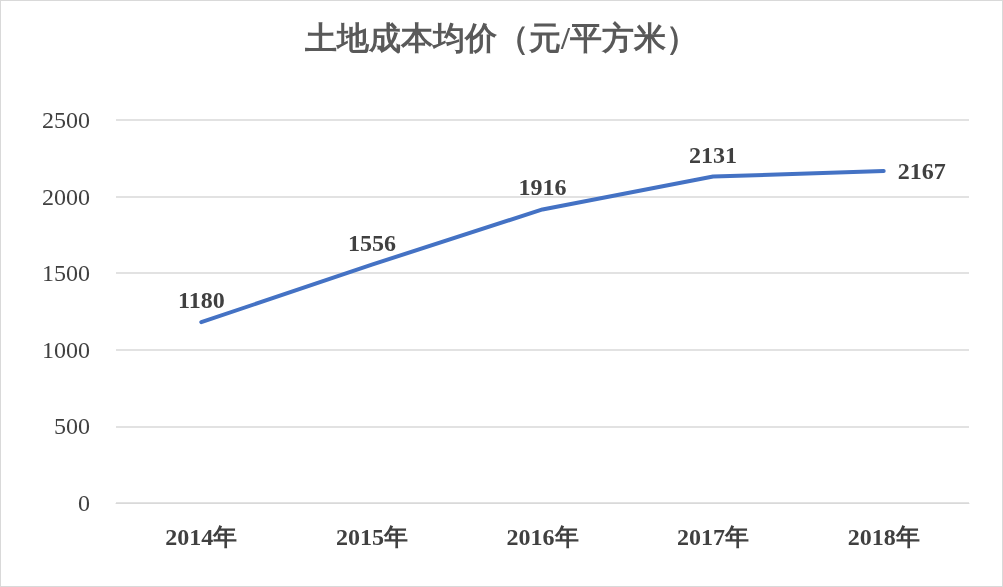  Describe the element at coordinates (66, 196) in the screenshot. I see `y-tick-label: 2000` at that location.